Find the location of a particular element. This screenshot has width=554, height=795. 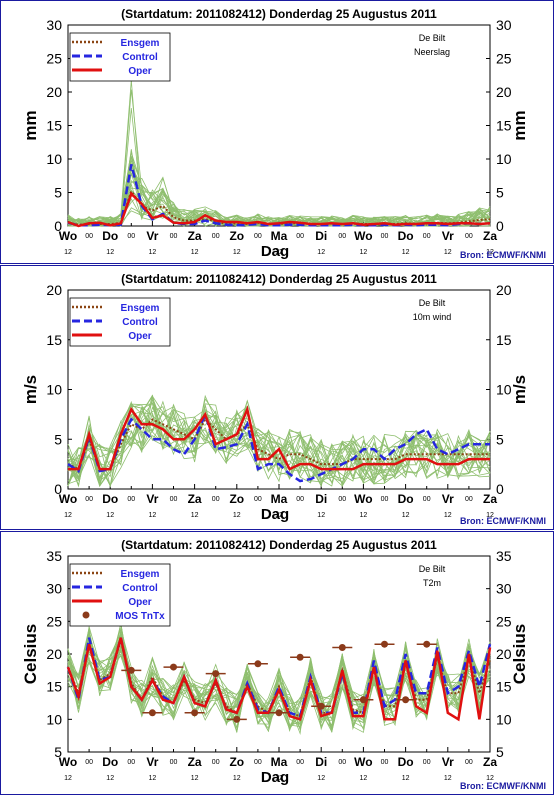

legend: Ensgem Control Oper is located at coordinates (120, 57).